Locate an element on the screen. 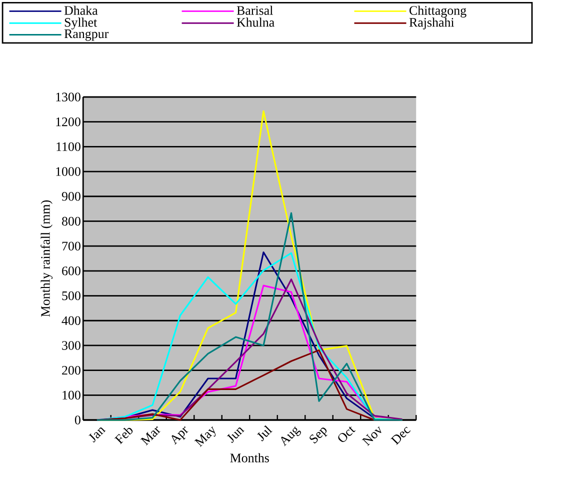  x-tick-label: Sep is located at coordinates (319, 436).